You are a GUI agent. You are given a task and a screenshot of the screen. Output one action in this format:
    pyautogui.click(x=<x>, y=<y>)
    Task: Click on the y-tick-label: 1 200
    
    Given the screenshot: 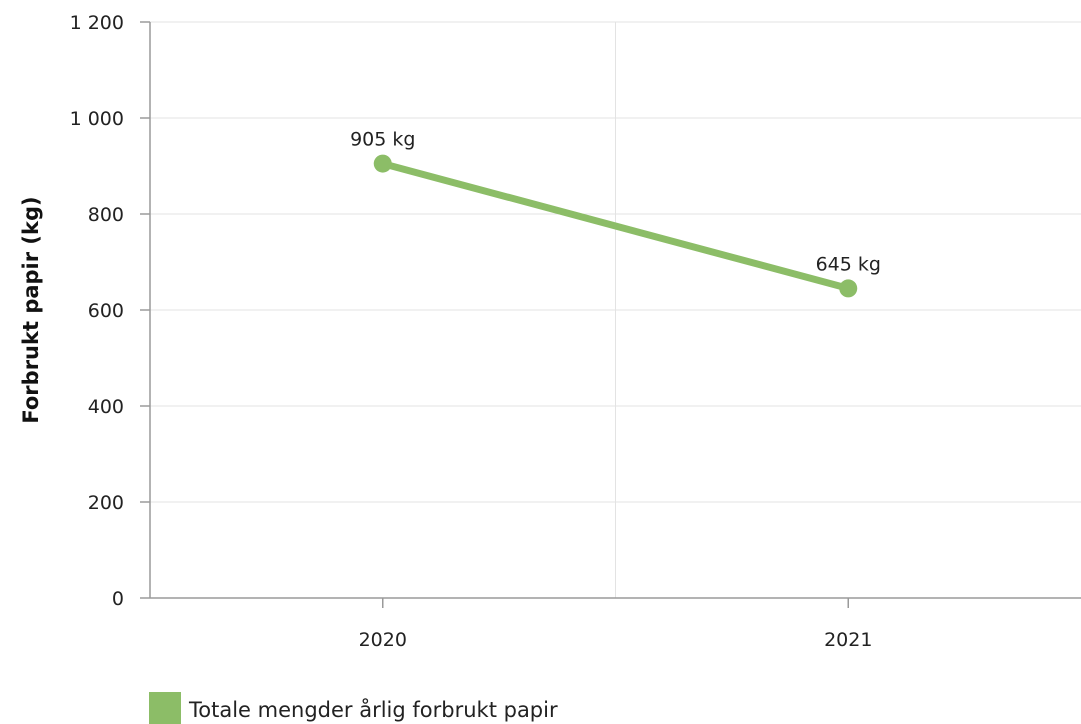 What is the action you would take?
    pyautogui.click(x=97, y=23)
    